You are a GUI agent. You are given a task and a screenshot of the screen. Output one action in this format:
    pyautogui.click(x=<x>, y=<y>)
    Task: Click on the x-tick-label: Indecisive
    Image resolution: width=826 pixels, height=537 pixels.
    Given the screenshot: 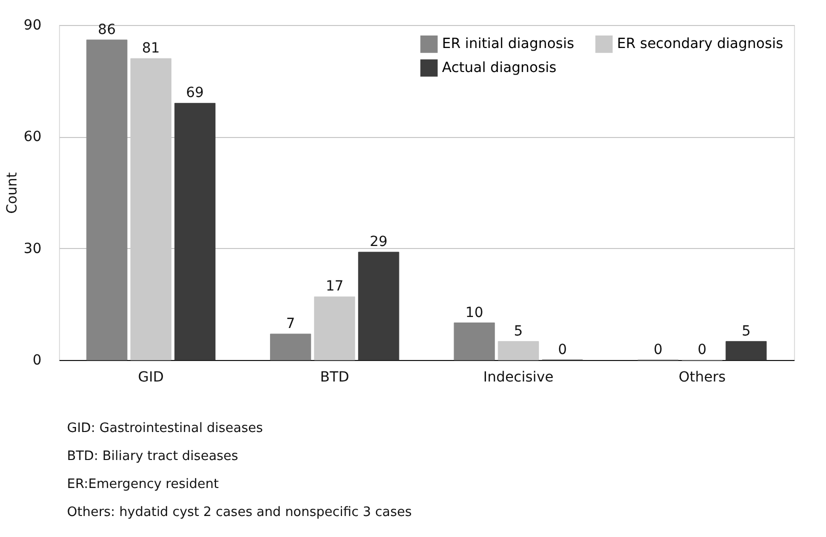 What is the action you would take?
    pyautogui.click(x=518, y=378)
    